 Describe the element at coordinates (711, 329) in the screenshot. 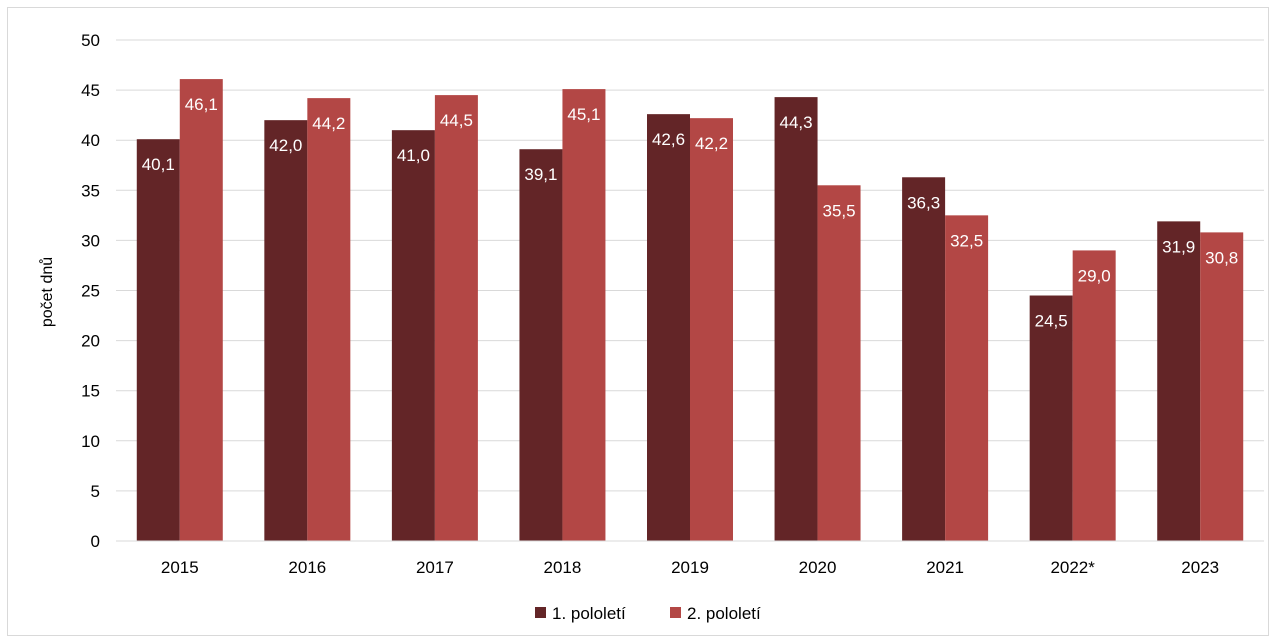

I see `bar-series-2-2019` at that location.